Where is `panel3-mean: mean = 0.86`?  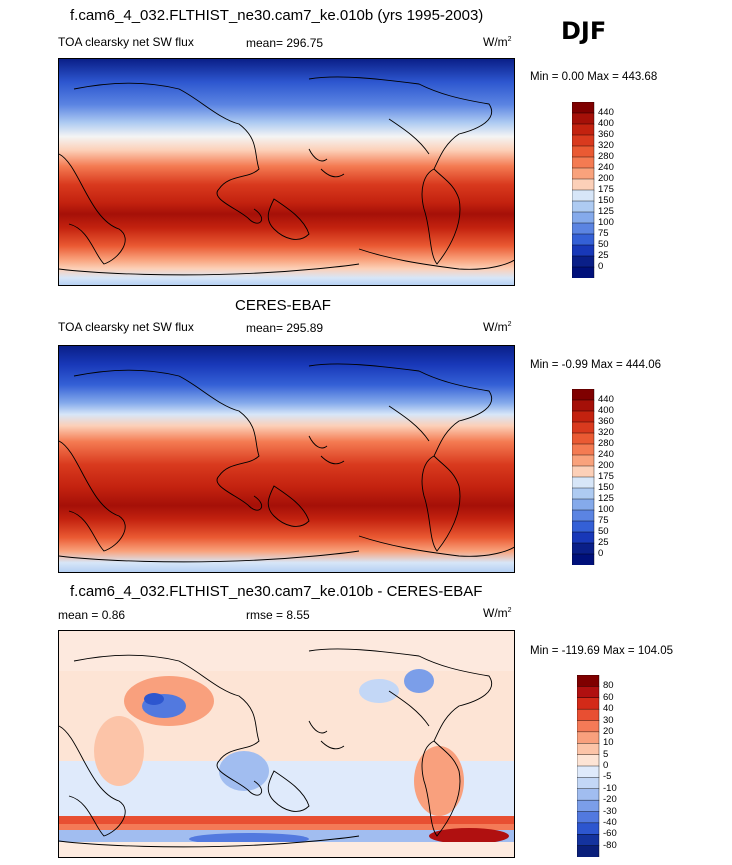
panel3-mean: mean = 0.86 is located at coordinates (92, 615).